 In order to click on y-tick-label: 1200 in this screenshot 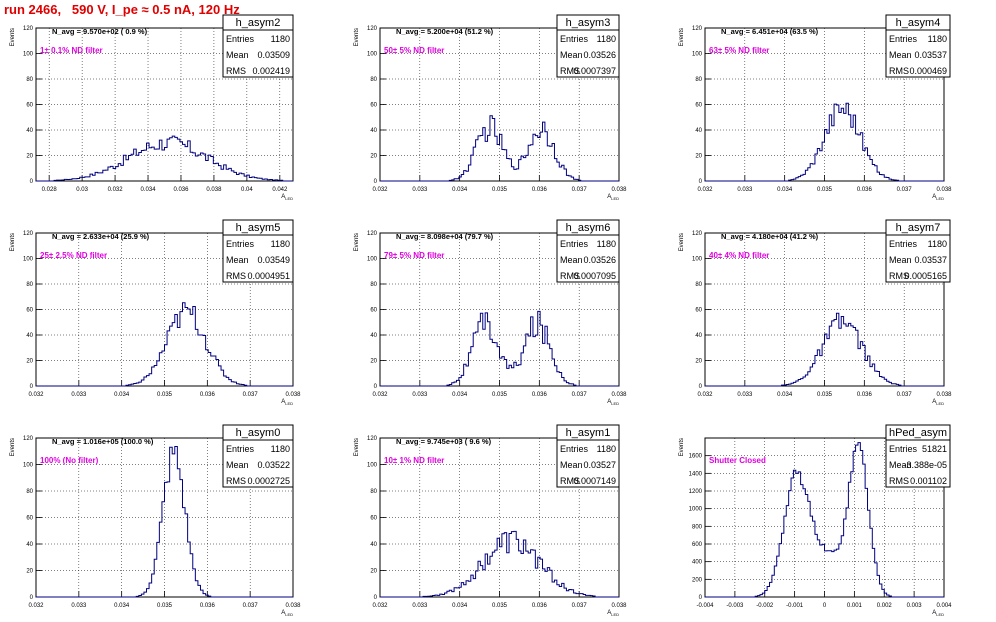, I will do `click(696, 492)`.